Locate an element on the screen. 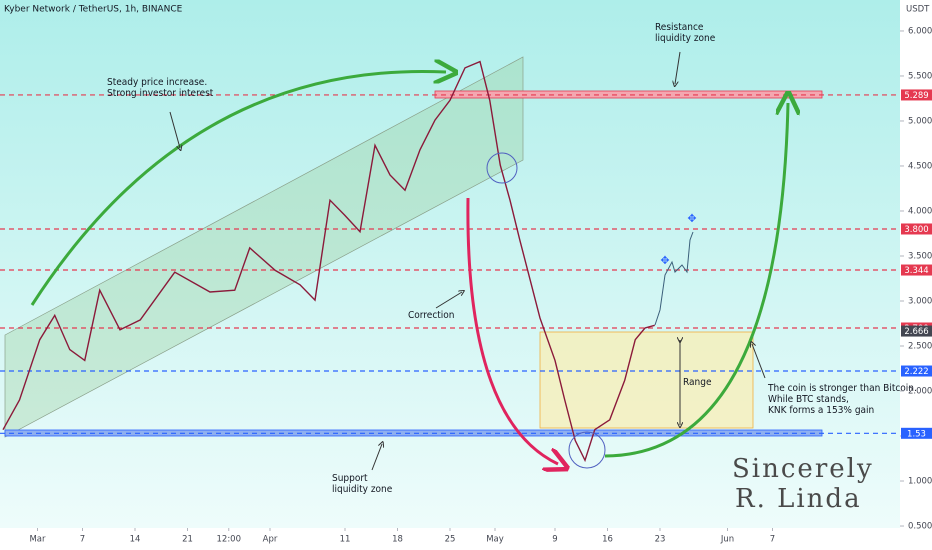  y-tick-label: 4.000 is located at coordinates (920, 211).